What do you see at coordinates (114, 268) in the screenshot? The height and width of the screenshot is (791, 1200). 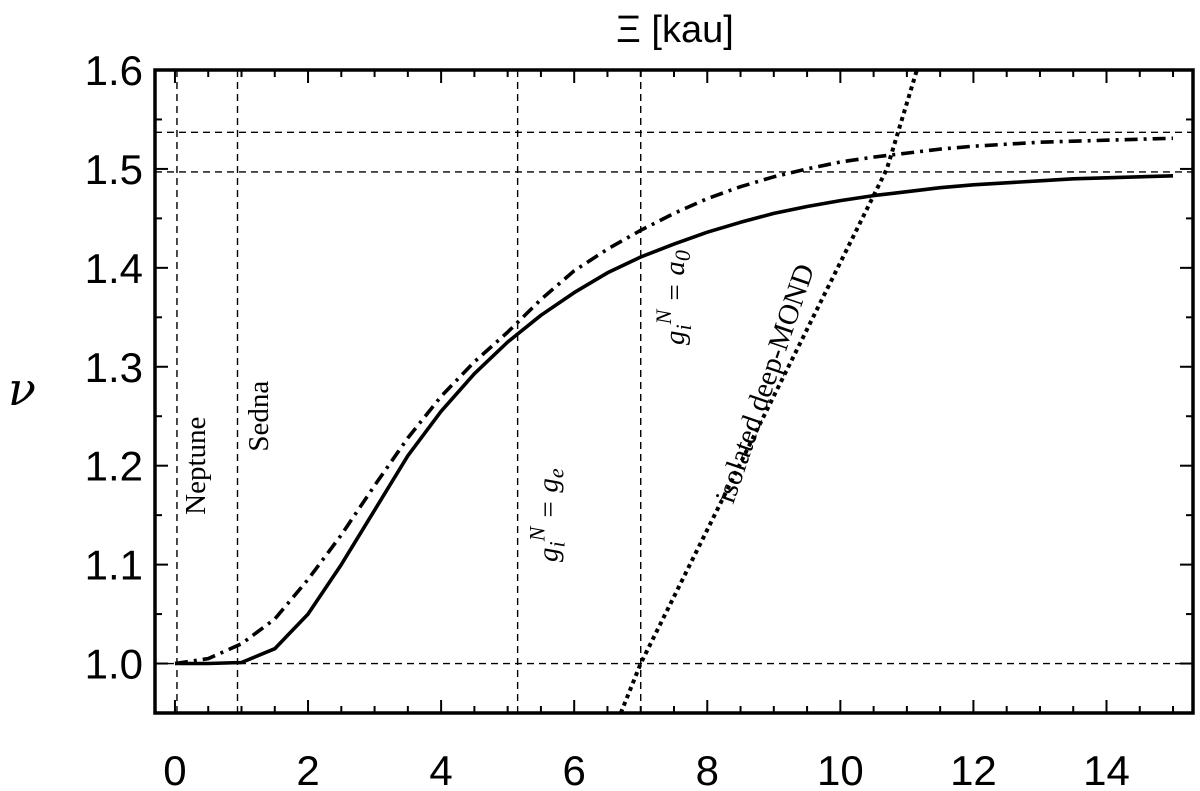 I see `y-tick-label: 1.4` at bounding box center [114, 268].